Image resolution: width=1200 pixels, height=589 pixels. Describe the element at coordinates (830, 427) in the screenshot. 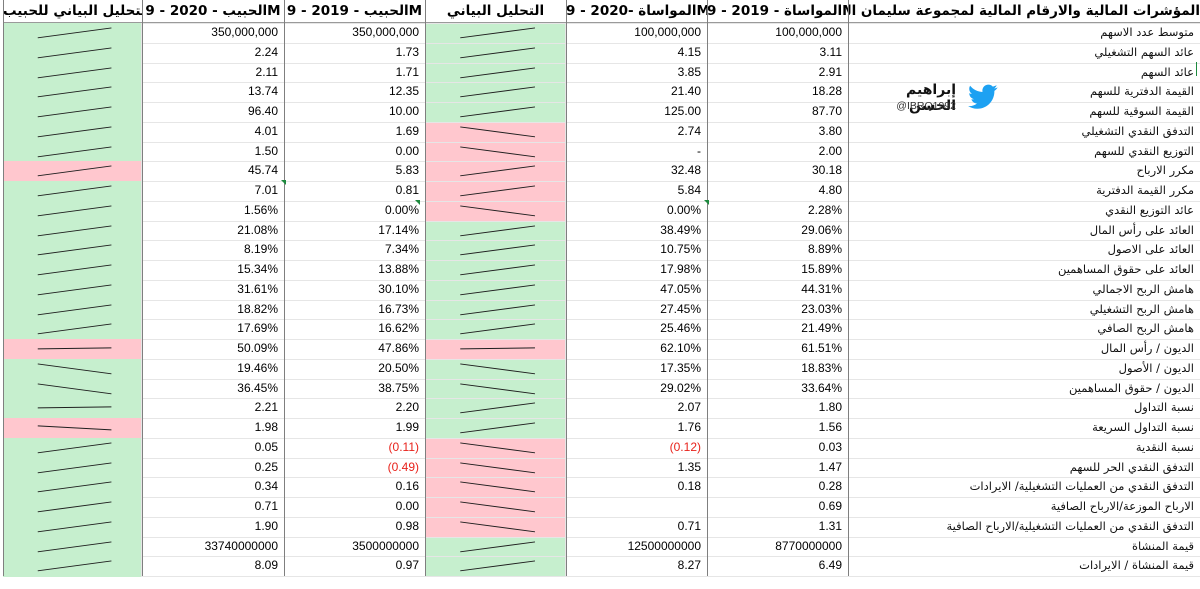

I see `value-cell: 1.56` at that location.